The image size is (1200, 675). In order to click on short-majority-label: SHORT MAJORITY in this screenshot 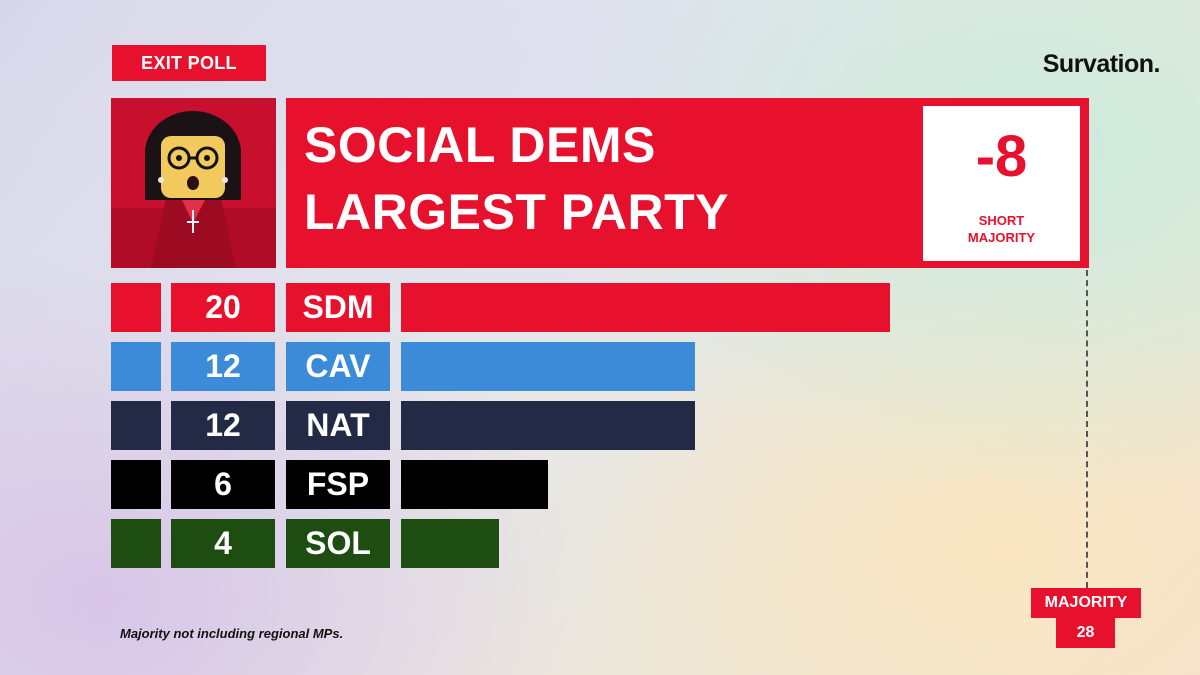, I will do `click(1001, 229)`.